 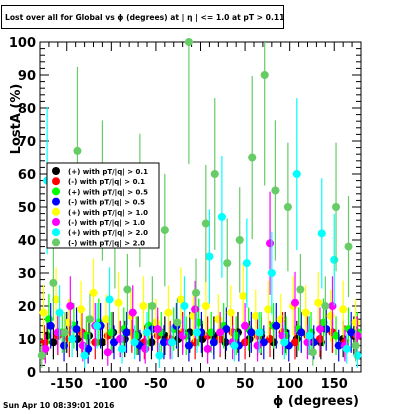 I want to click on x-tick-label: -150, so click(x=66, y=384).